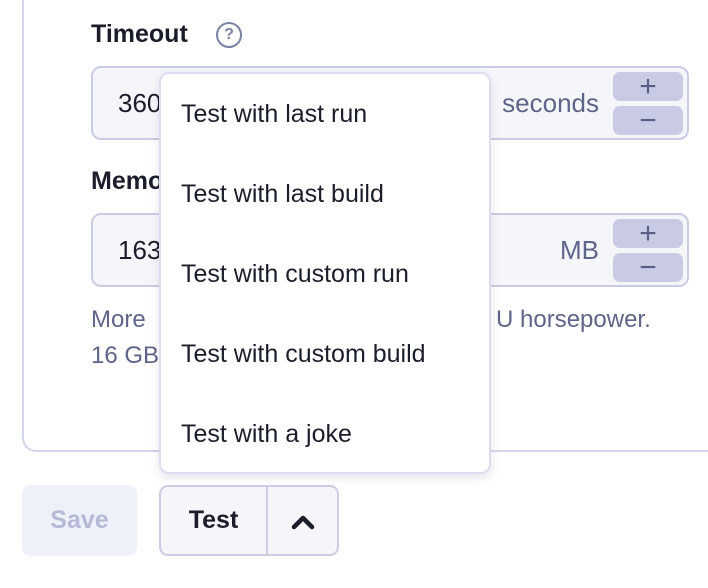  What do you see at coordinates (118, 319) in the screenshot?
I see `memory-helper-start: More` at bounding box center [118, 319].